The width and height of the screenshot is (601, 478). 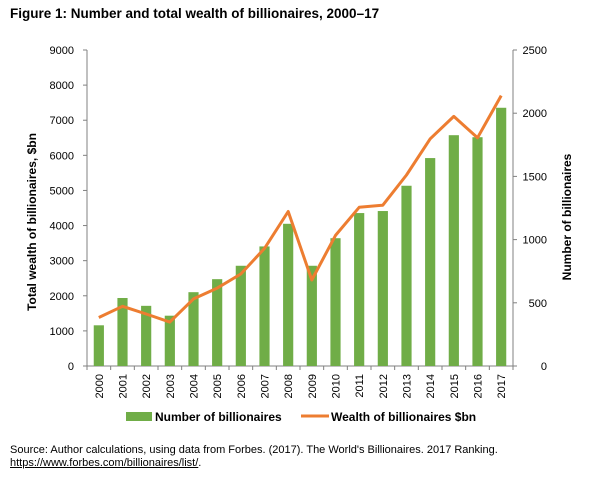 I want to click on left-y-tick-label: 5000, so click(x=62, y=191).